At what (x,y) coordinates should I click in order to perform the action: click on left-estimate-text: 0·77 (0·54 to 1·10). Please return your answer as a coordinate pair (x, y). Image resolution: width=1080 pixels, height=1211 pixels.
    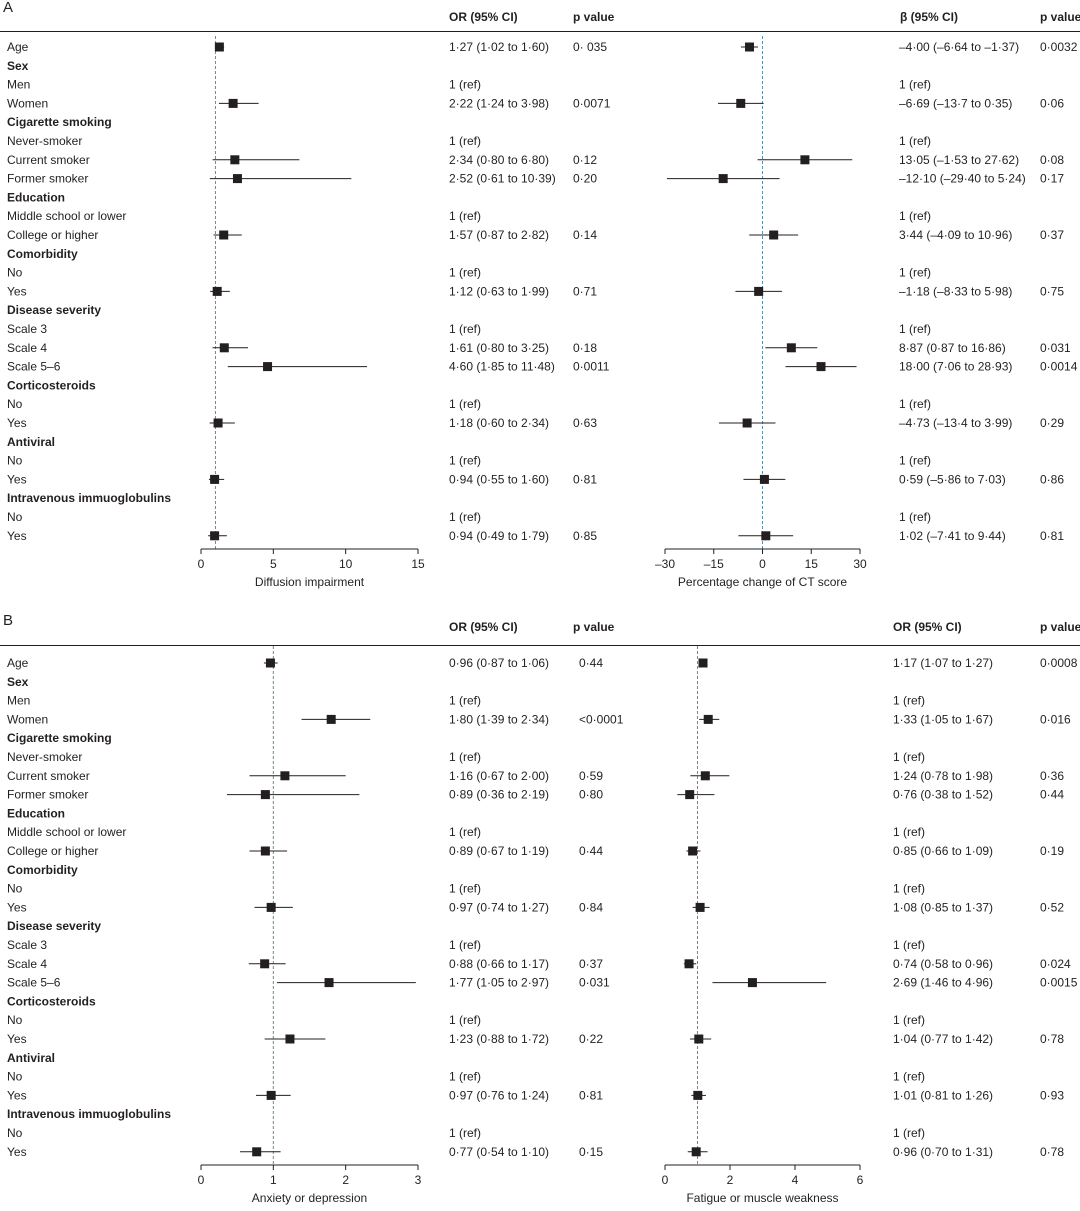
    Looking at the image, I should click on (499, 1152).